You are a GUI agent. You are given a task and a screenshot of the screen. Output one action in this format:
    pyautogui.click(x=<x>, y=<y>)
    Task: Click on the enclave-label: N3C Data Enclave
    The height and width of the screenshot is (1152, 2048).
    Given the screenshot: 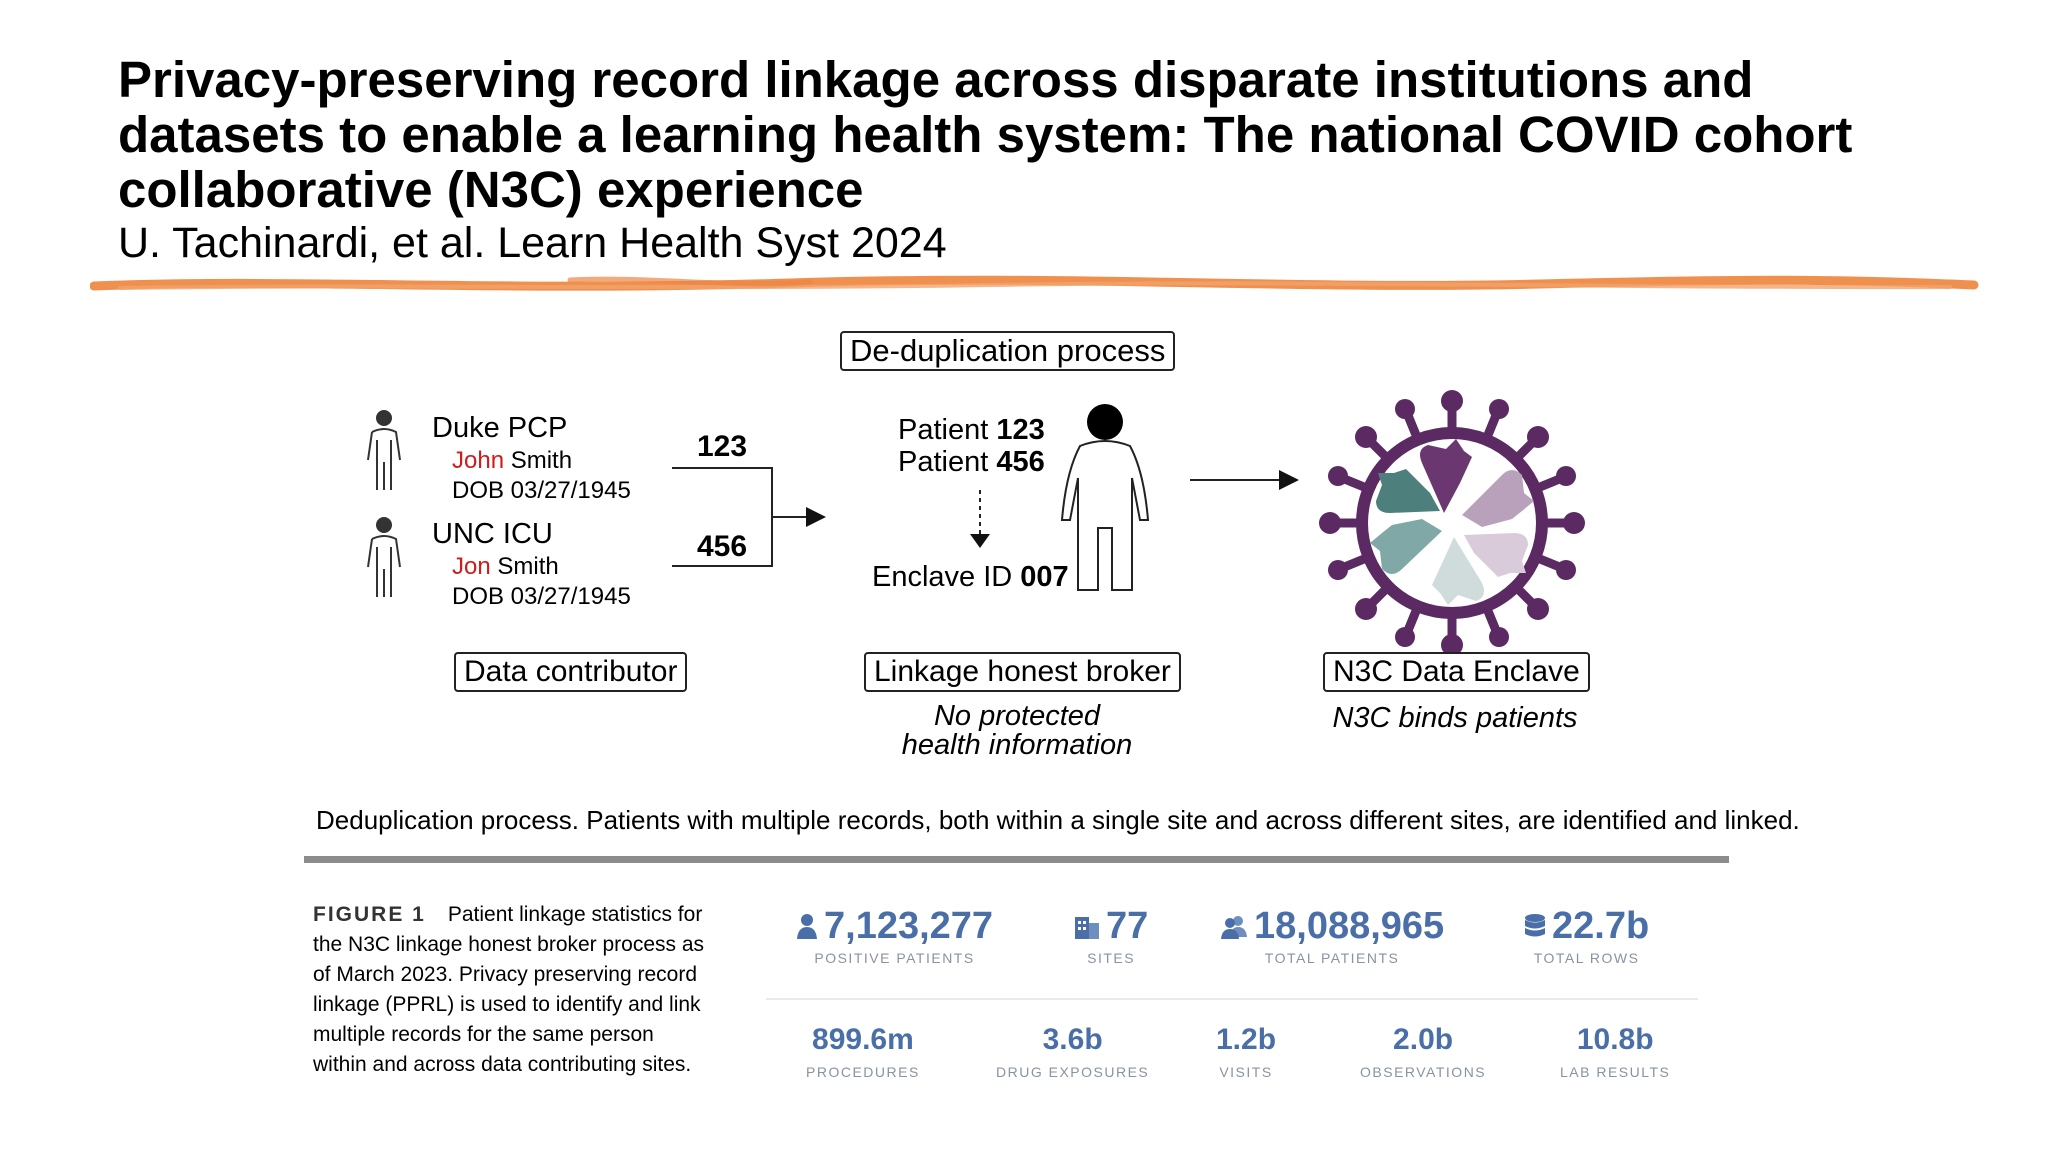 What is the action you would take?
    pyautogui.click(x=1456, y=672)
    